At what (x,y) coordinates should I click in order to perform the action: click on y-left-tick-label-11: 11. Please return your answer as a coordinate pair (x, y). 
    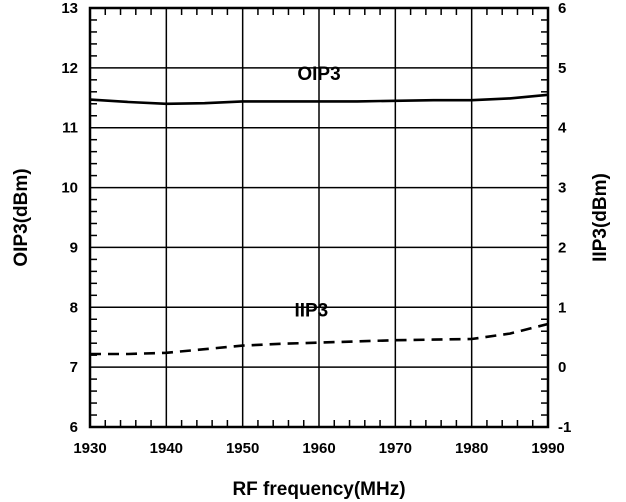
    Looking at the image, I should click on (70, 128).